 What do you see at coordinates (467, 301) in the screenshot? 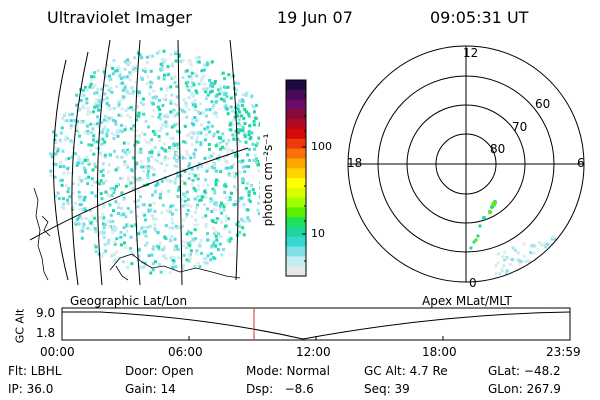
I see `apex-caption: Apex MLat/MLT` at bounding box center [467, 301].